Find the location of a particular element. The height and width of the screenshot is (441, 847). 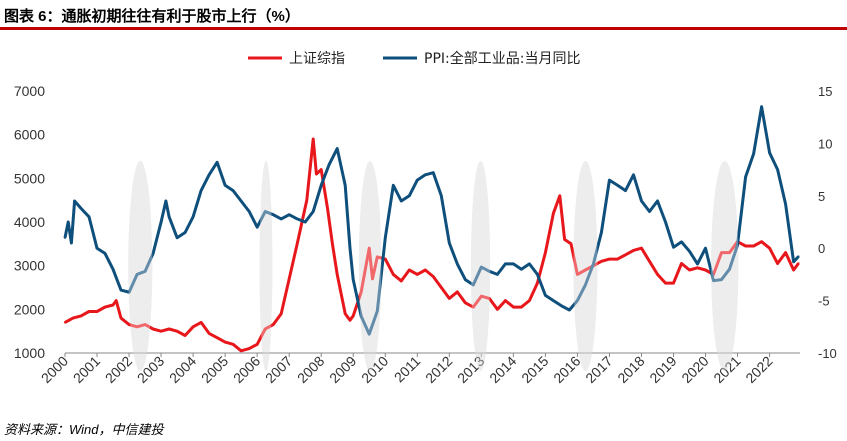

x-tick-label: 2001 is located at coordinates (86, 369).